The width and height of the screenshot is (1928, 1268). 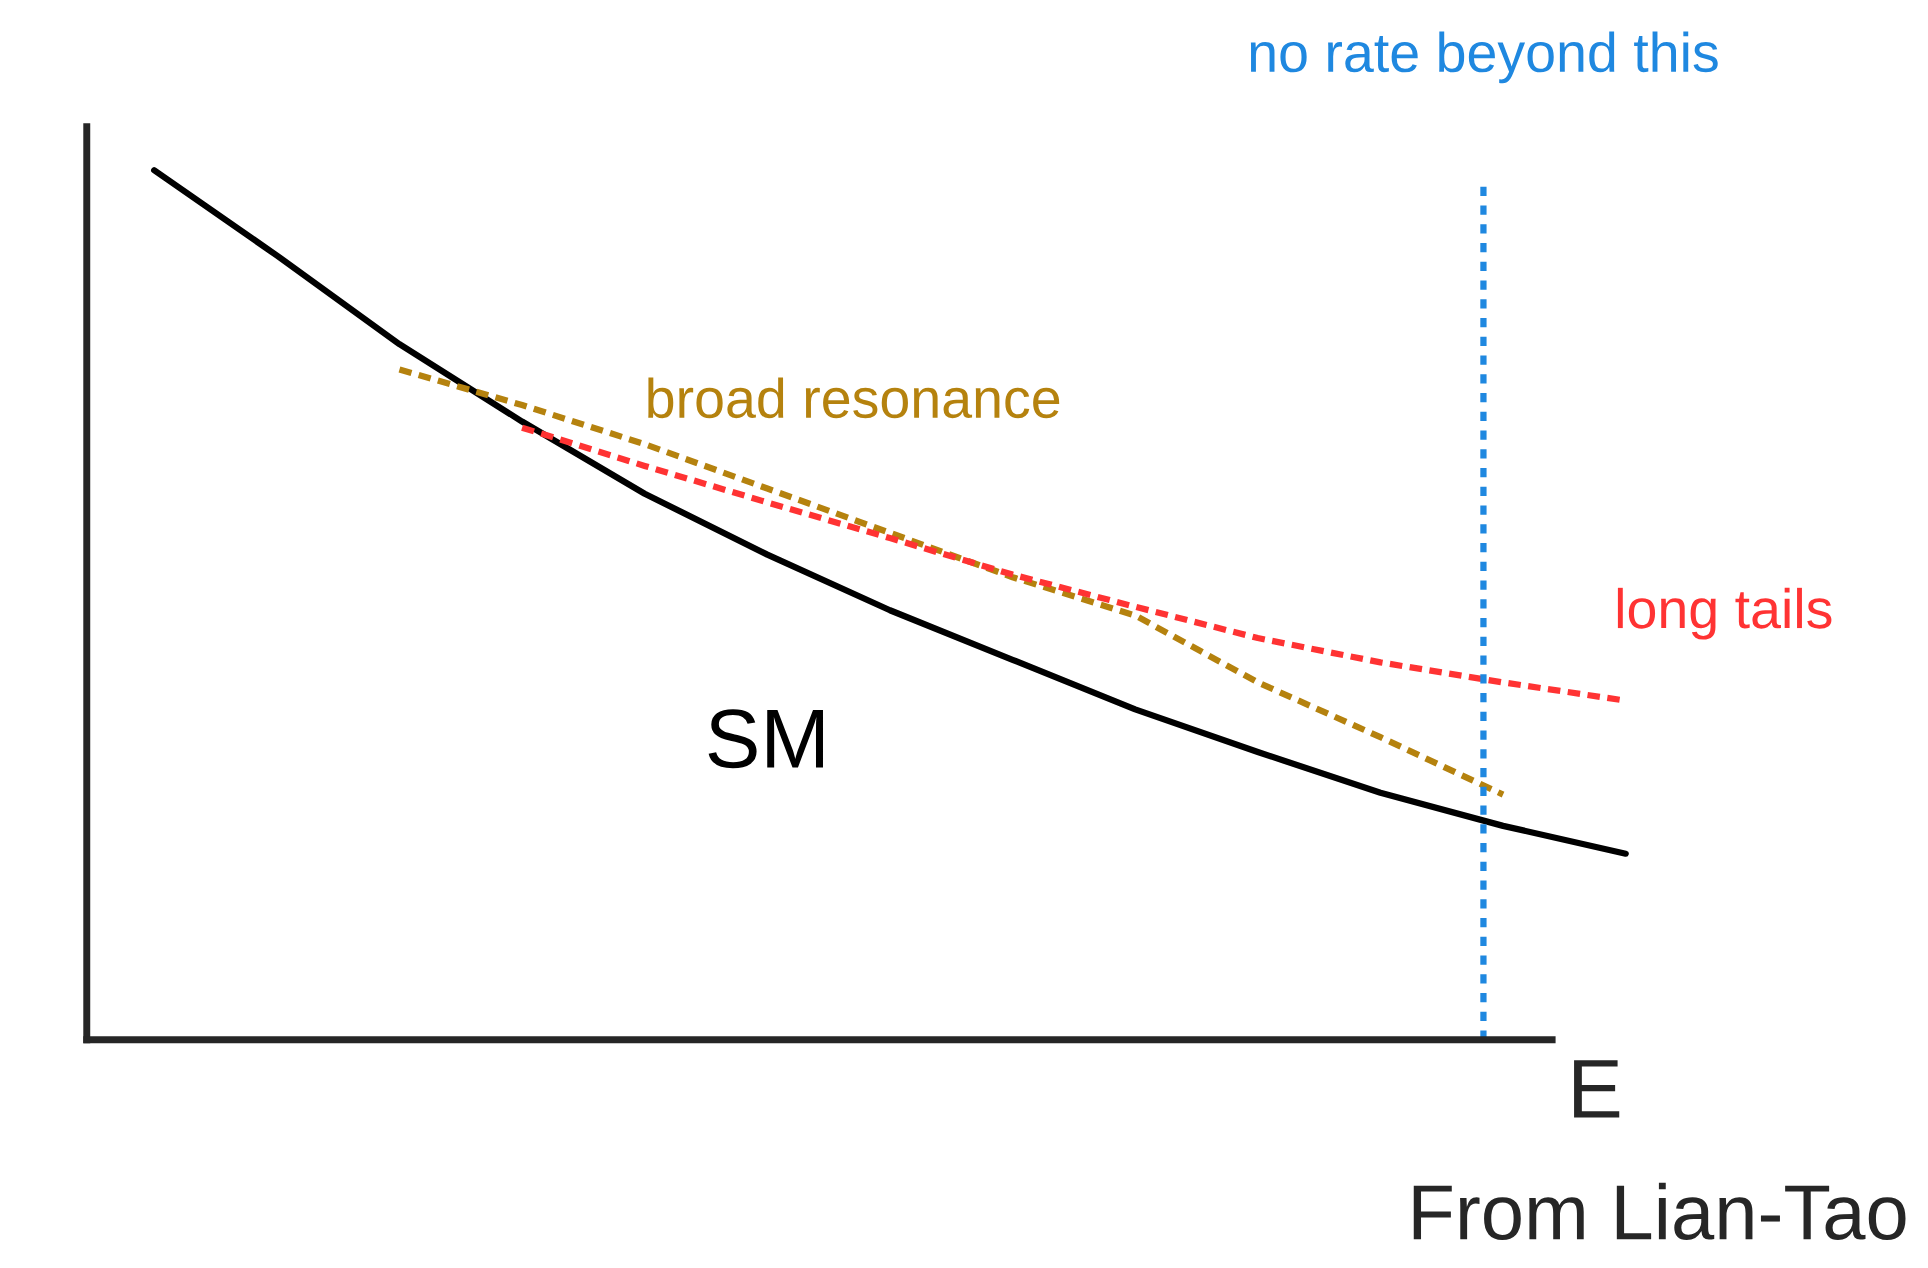 I want to click on series-label: broad resonance, so click(x=854, y=398).